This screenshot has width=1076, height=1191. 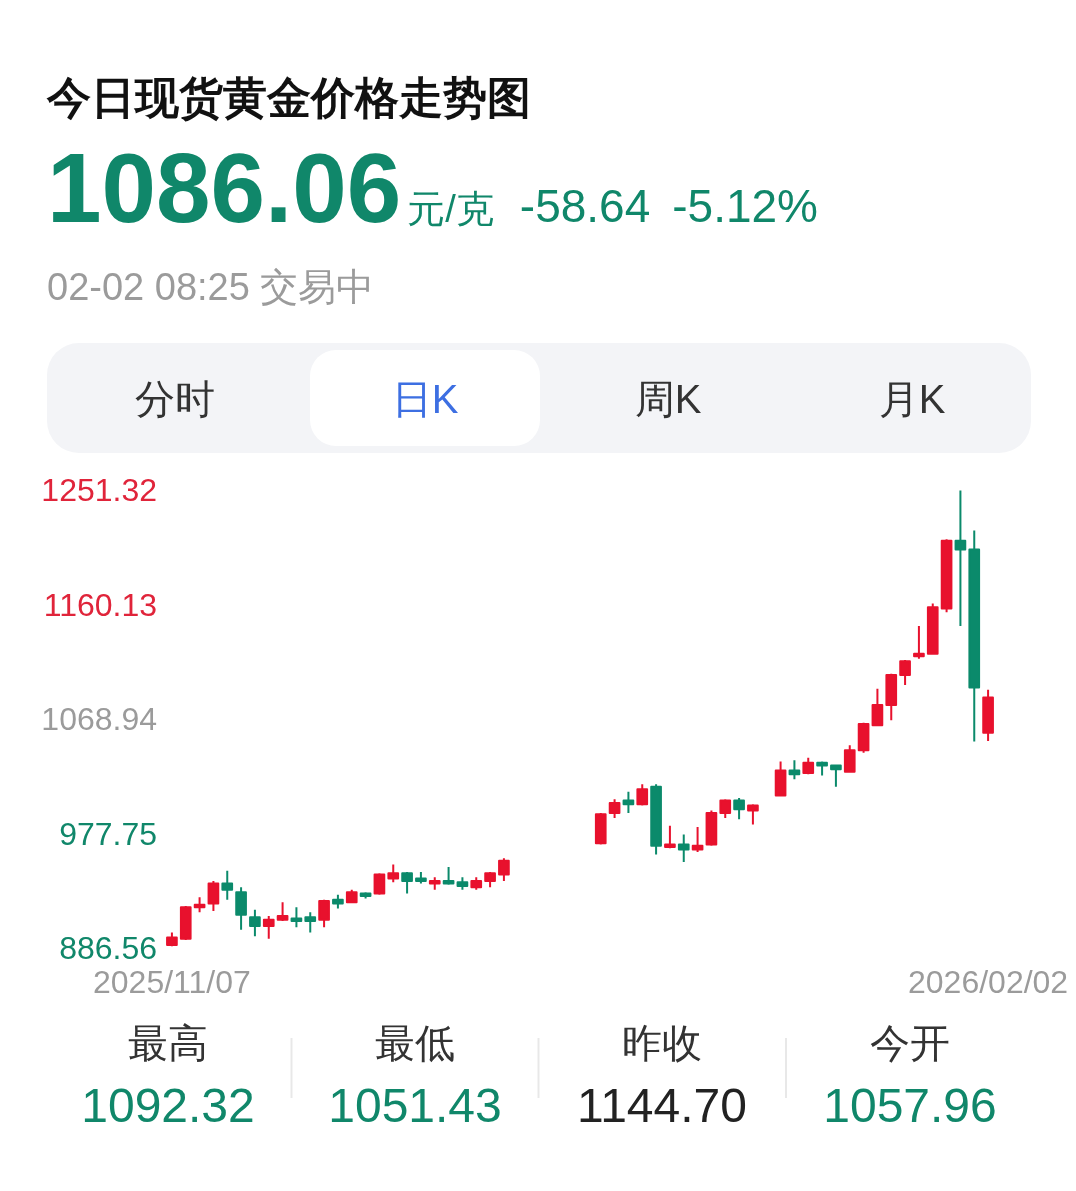 What do you see at coordinates (288, 97) in the screenshot?
I see `chart-title: 今日现货黄金价格走势图` at bounding box center [288, 97].